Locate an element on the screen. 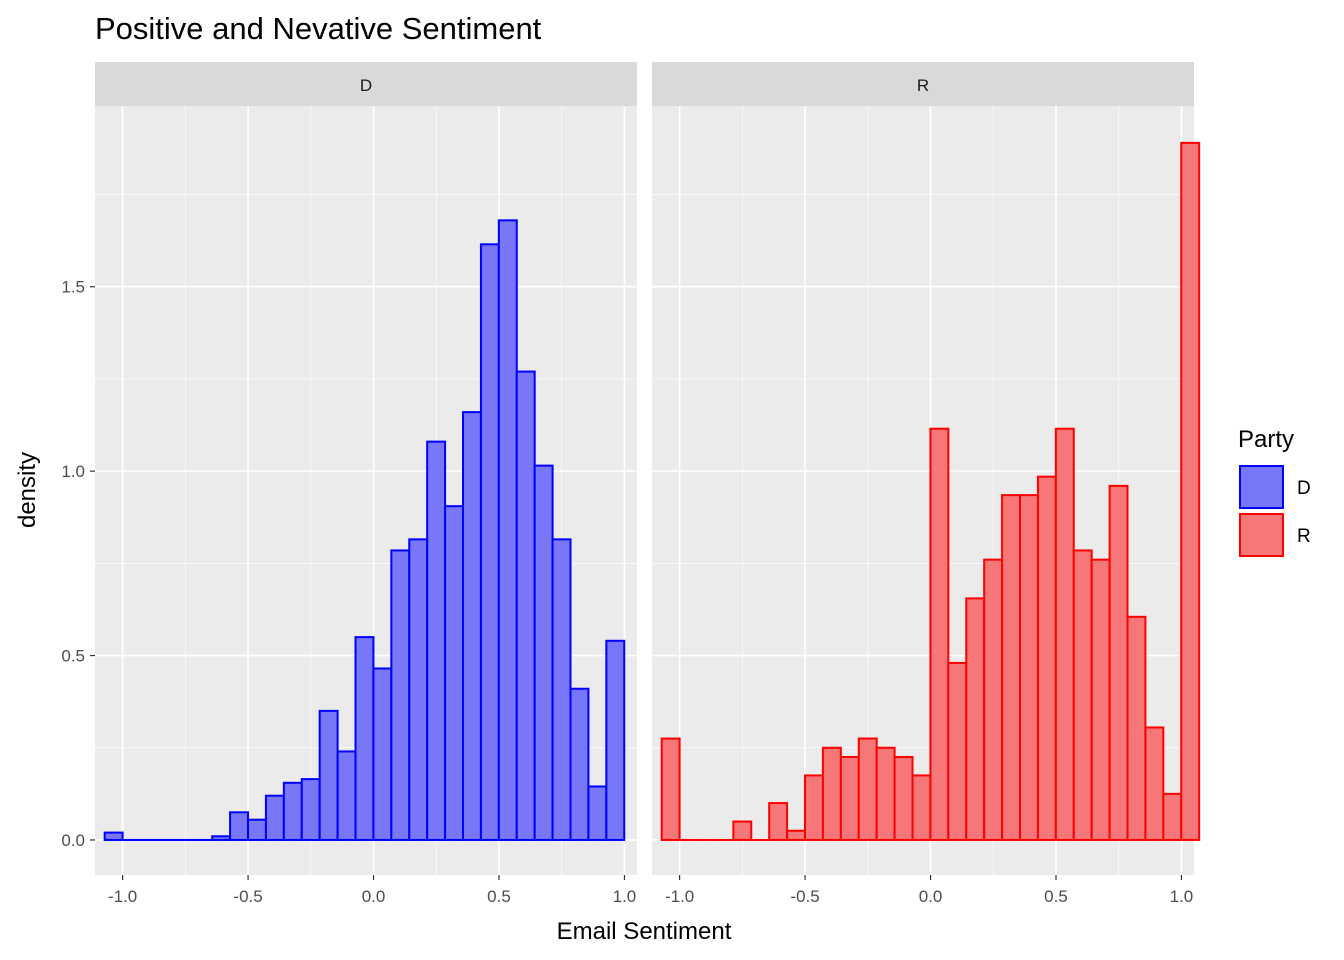  legend-label: D is located at coordinates (1304, 488).